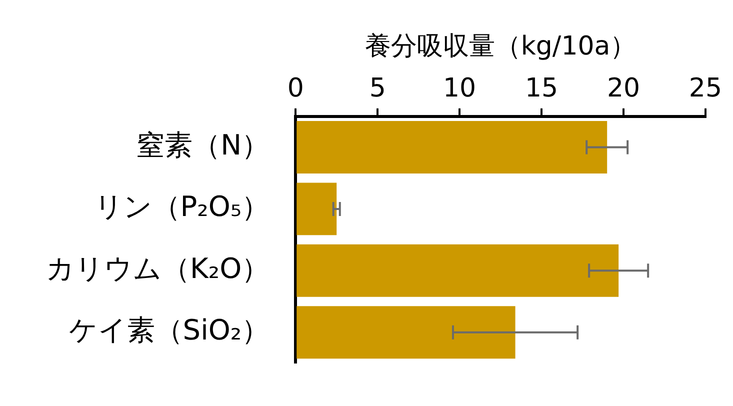 The height and width of the screenshot is (406, 733). Describe the element at coordinates (705, 89) in the screenshot. I see `x-tick-label: 25` at that location.